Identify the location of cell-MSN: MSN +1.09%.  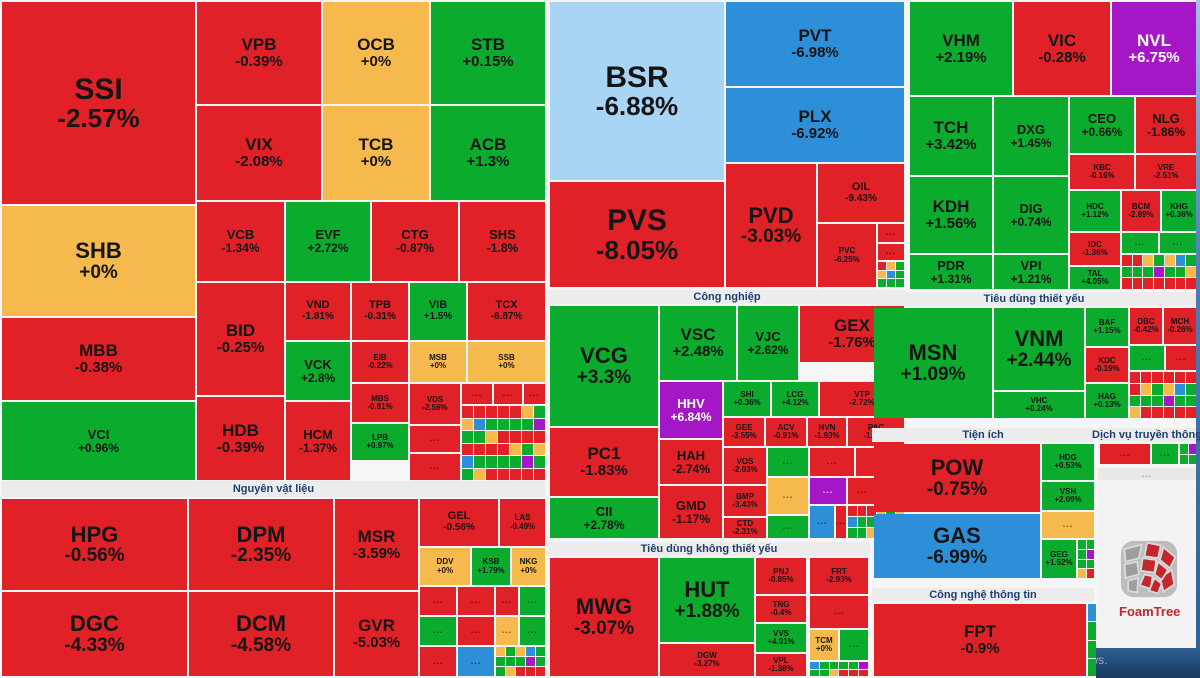
(933, 363).